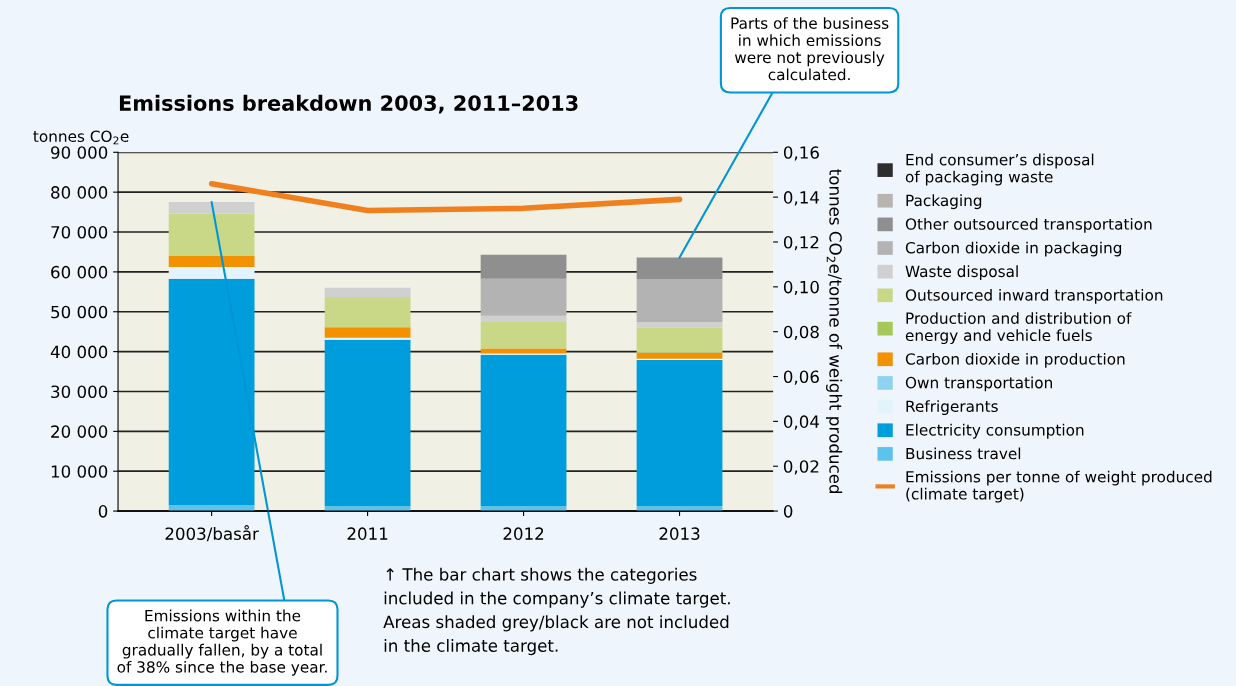 This screenshot has height=686, width=1236. What do you see at coordinates (801, 153) in the screenshot?
I see `y2-tick-label: 0,16` at bounding box center [801, 153].